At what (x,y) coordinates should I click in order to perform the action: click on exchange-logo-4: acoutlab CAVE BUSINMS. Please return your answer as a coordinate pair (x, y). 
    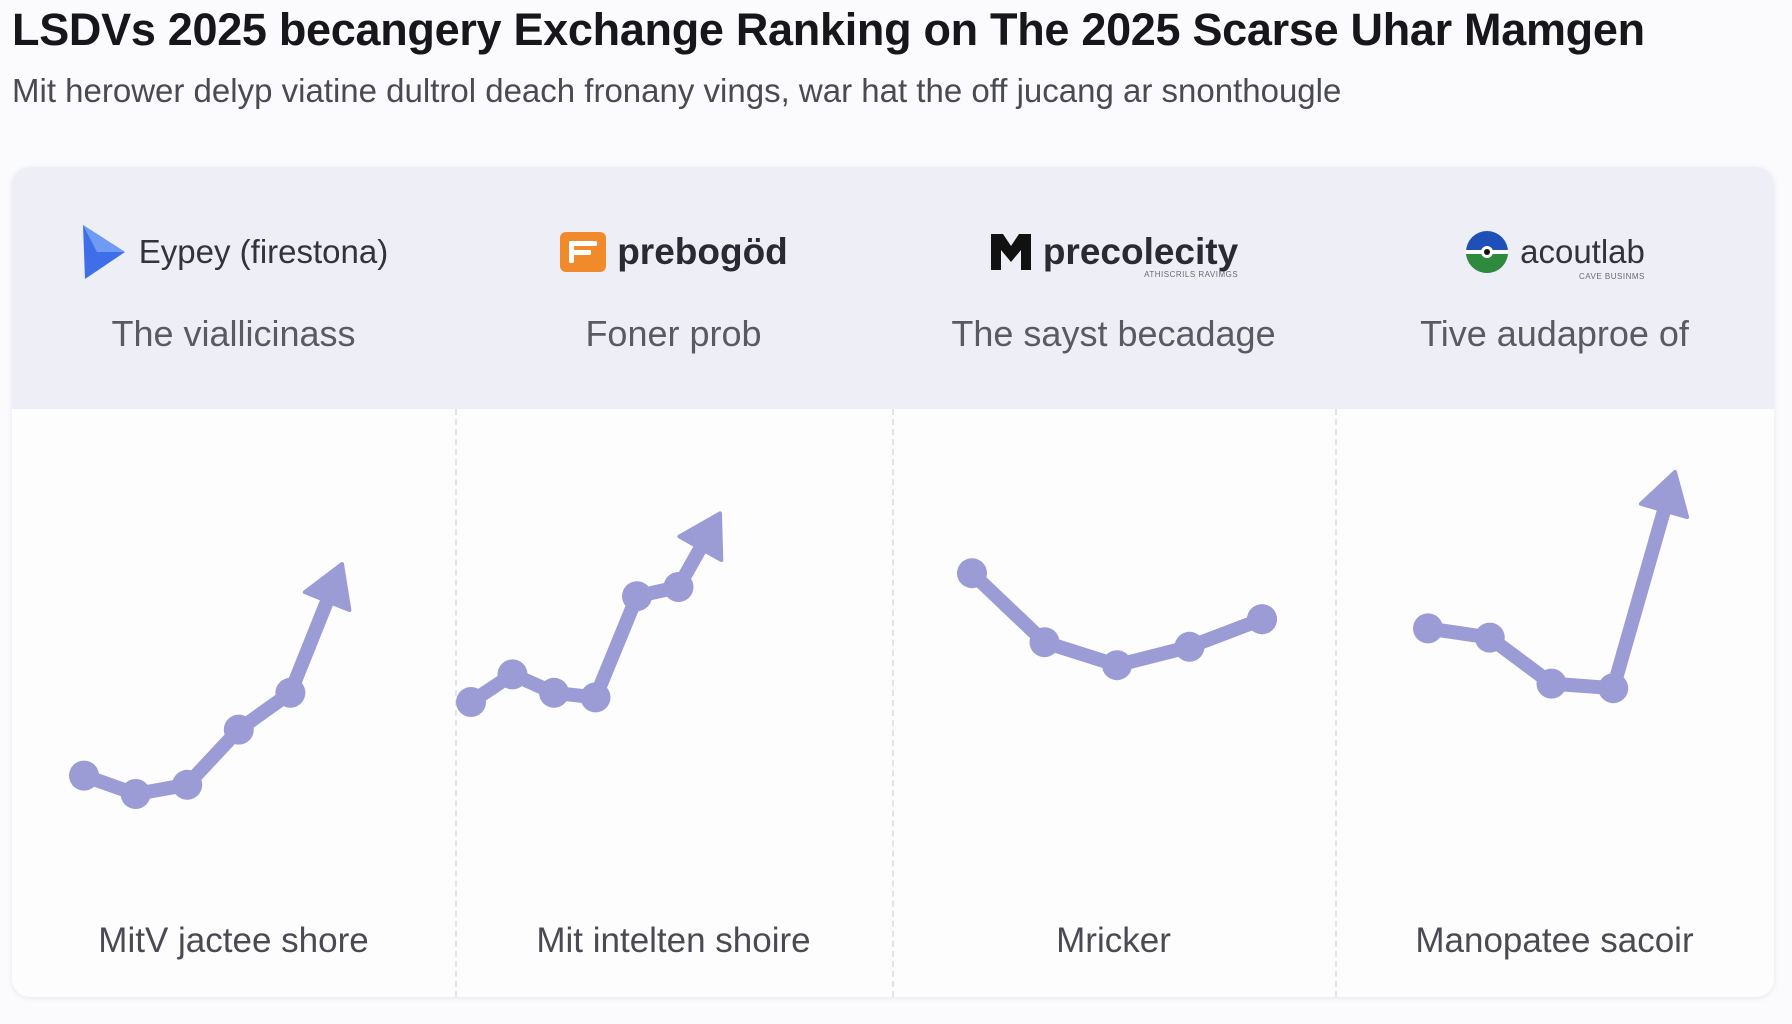
    Looking at the image, I should click on (1554, 252).